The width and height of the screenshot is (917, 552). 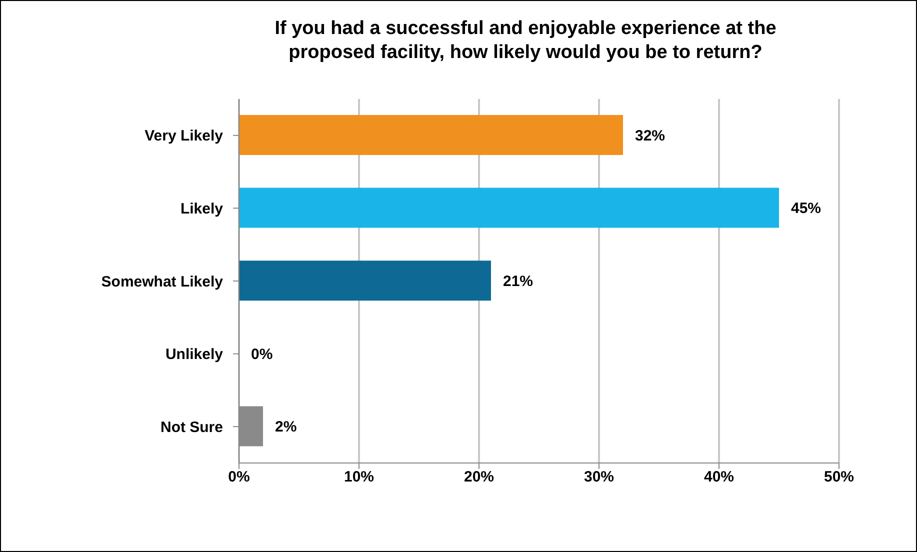 What do you see at coordinates (518, 281) in the screenshot?
I see `data-label: 21%` at bounding box center [518, 281].